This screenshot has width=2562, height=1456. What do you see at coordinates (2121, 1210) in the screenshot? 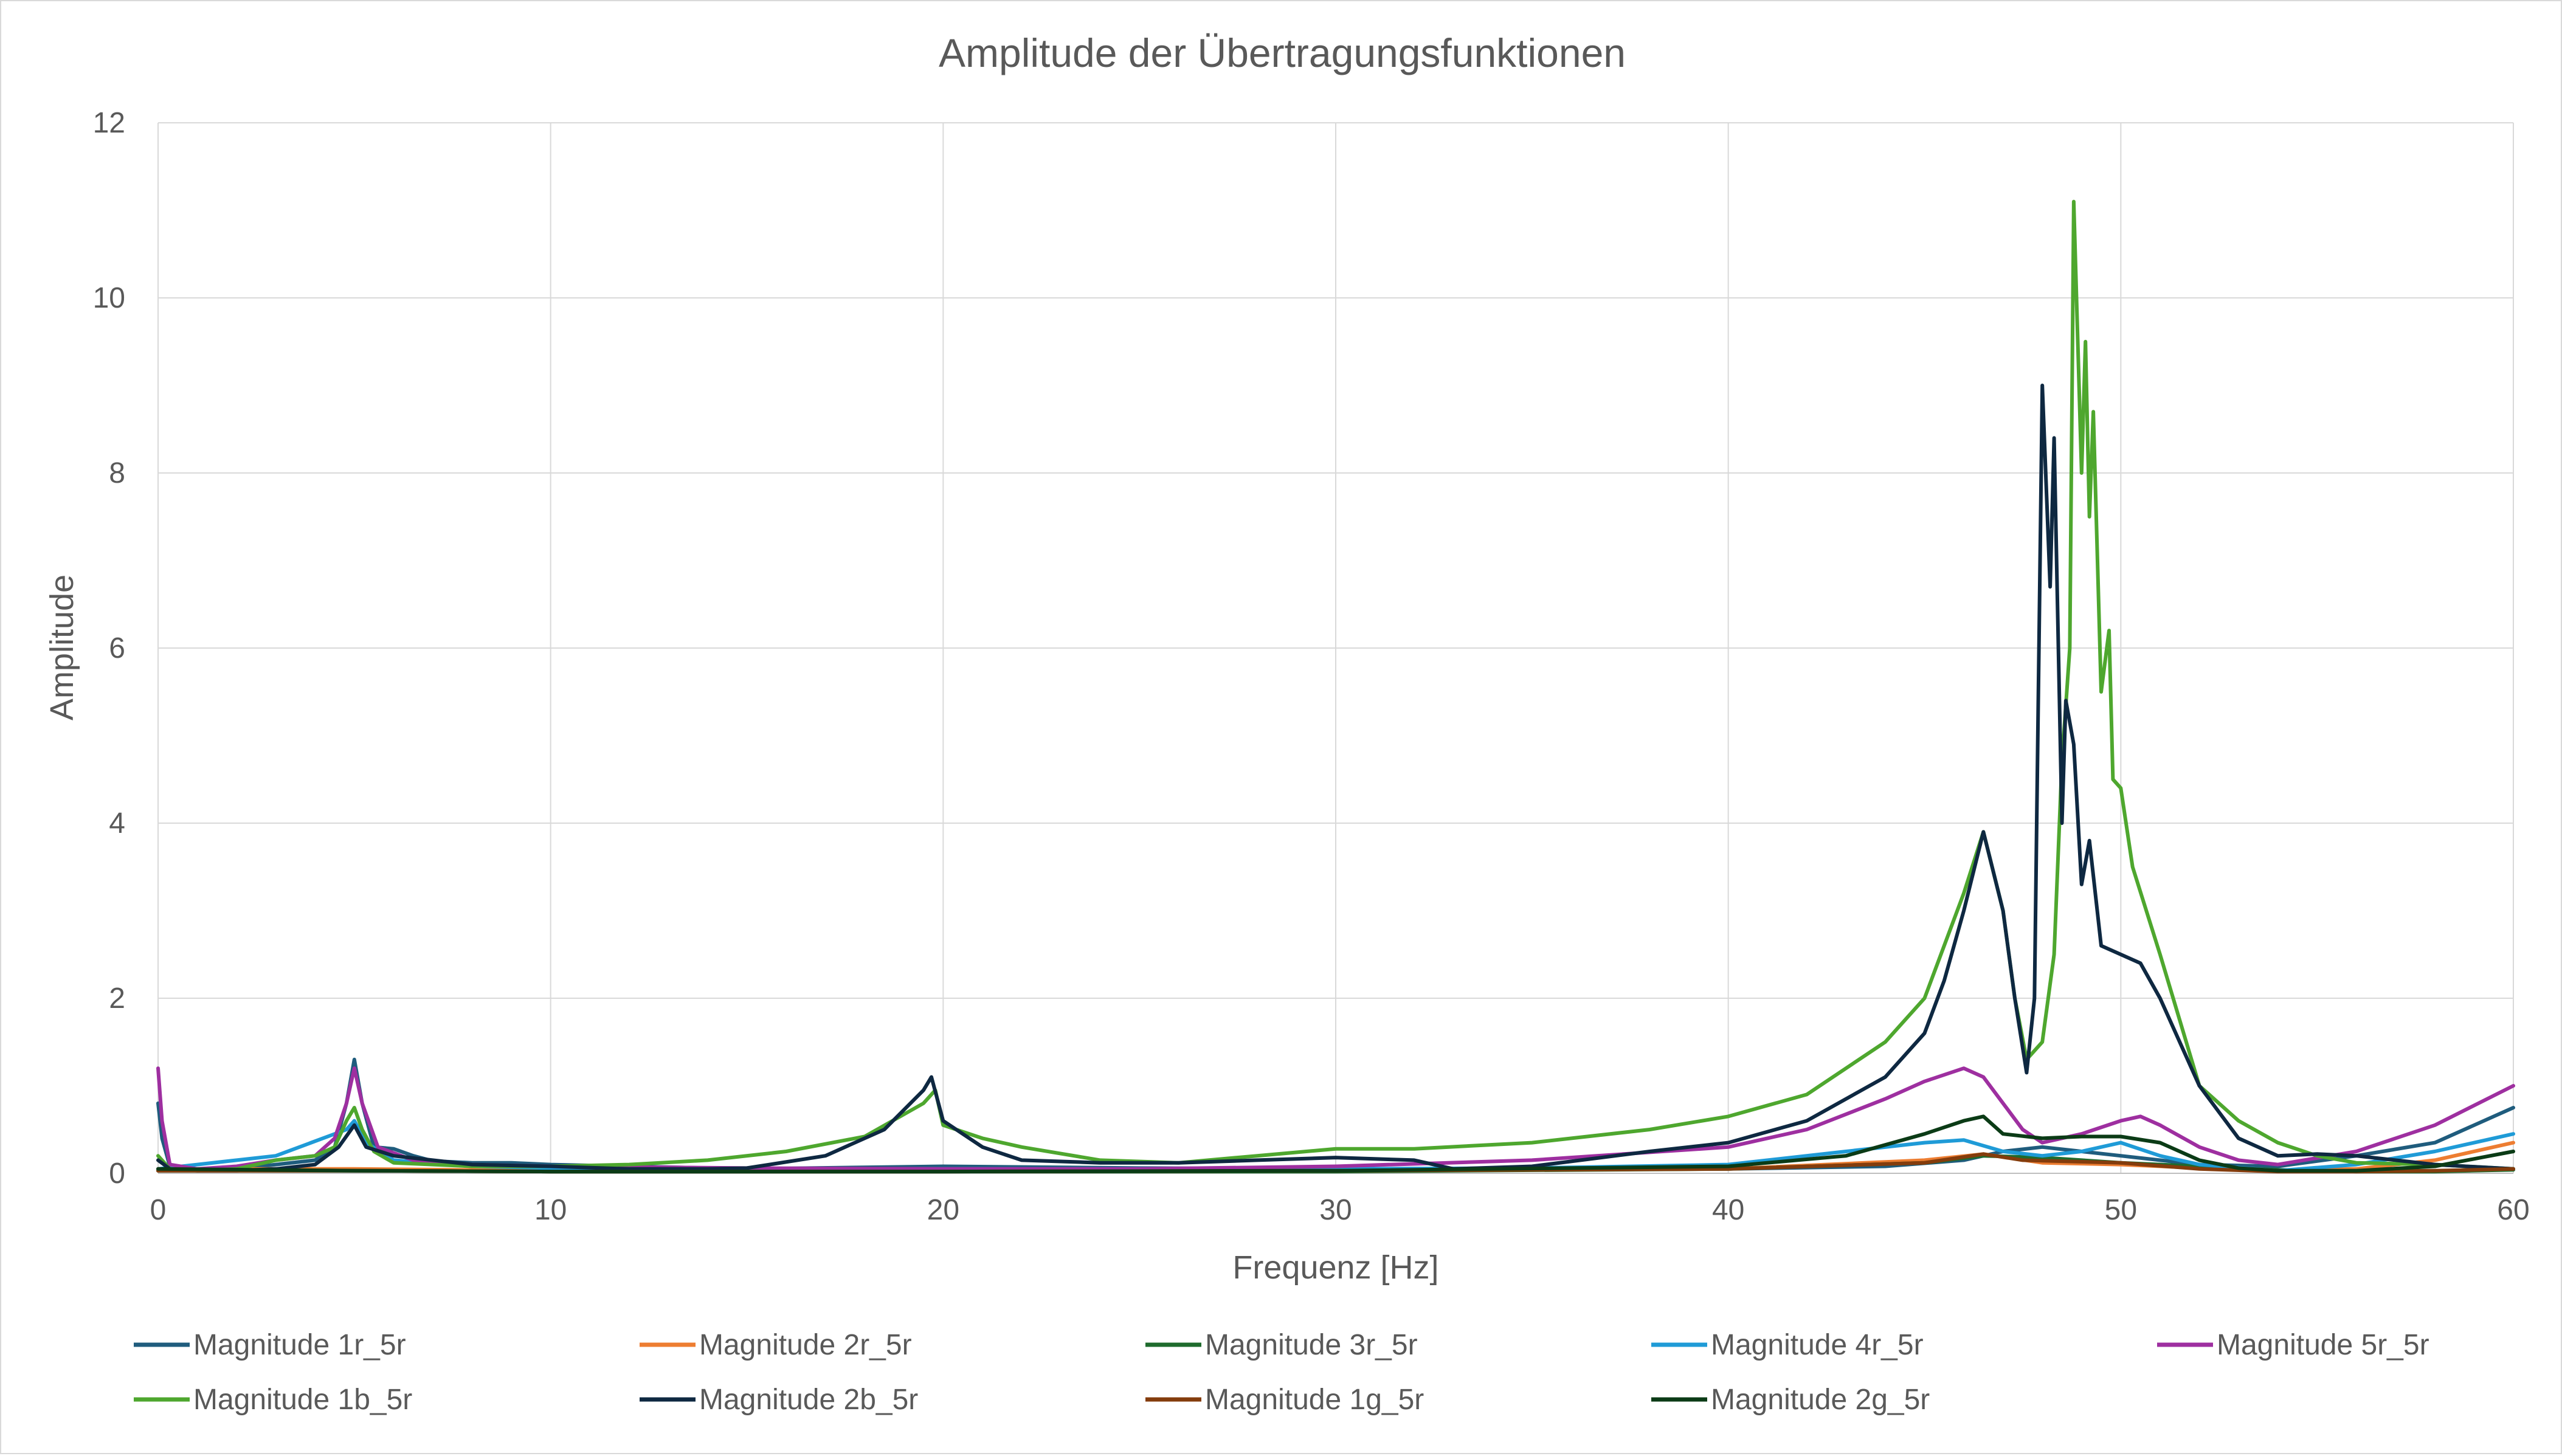
I see `x-tick-label: 50` at bounding box center [2121, 1210].